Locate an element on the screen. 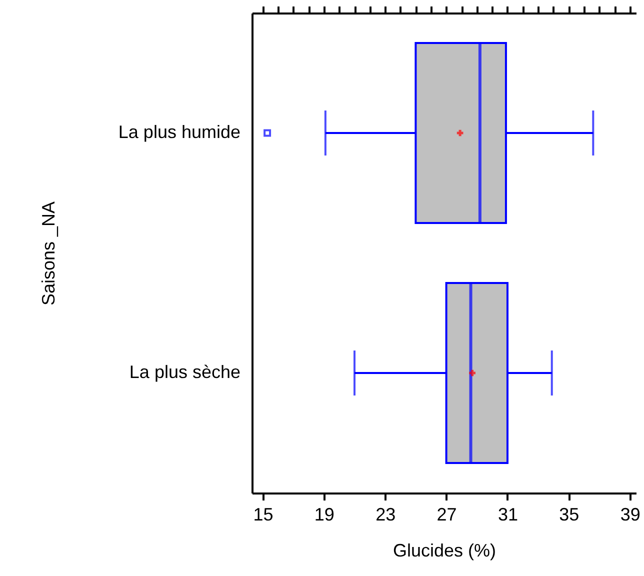 This screenshot has height=576, width=644. x-tick-label: 19 is located at coordinates (324, 514).